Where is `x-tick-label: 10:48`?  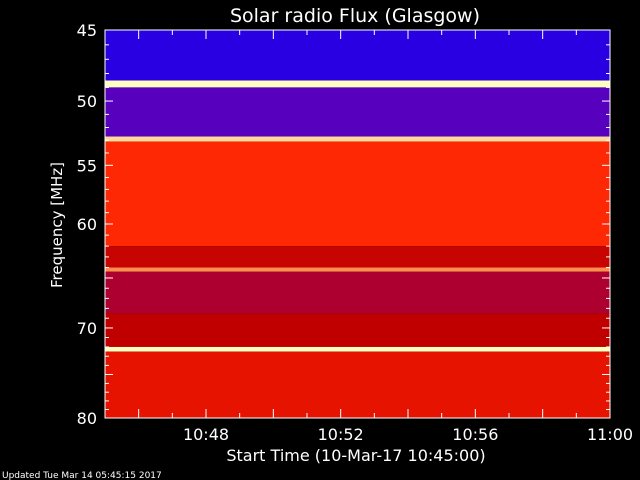
x-tick-label: 10:48 is located at coordinates (206, 434).